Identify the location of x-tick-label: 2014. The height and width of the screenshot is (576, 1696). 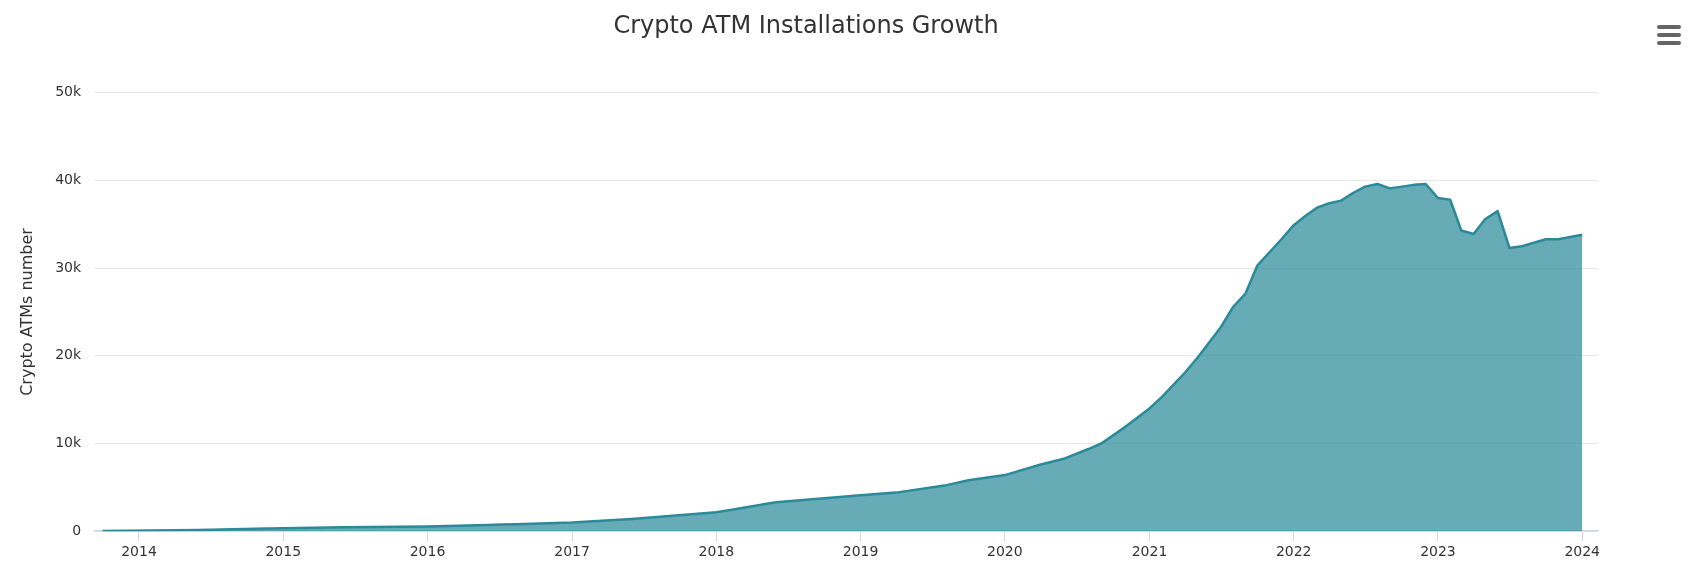
(139, 551).